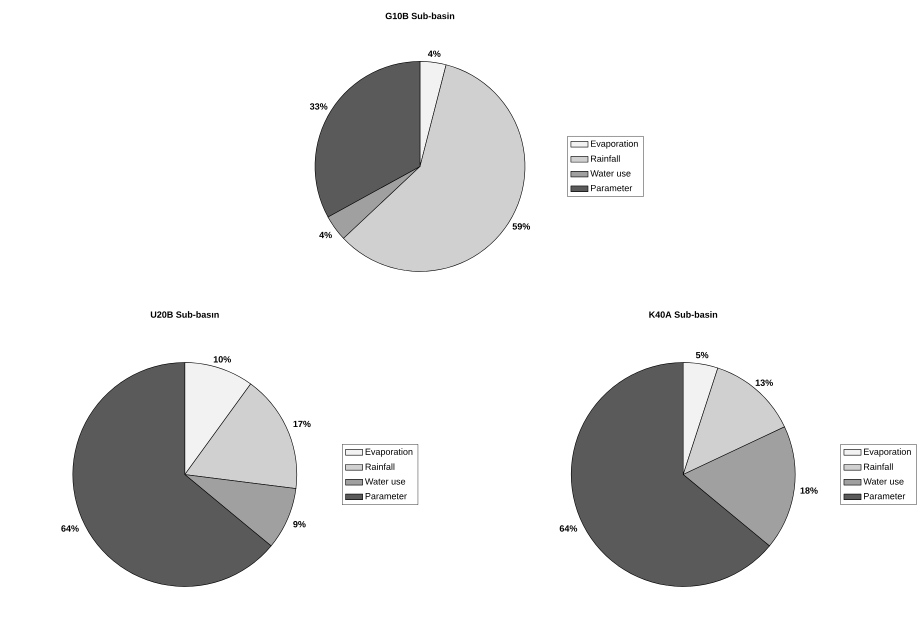 The height and width of the screenshot is (619, 924). I want to click on data-label: 18%, so click(809, 490).